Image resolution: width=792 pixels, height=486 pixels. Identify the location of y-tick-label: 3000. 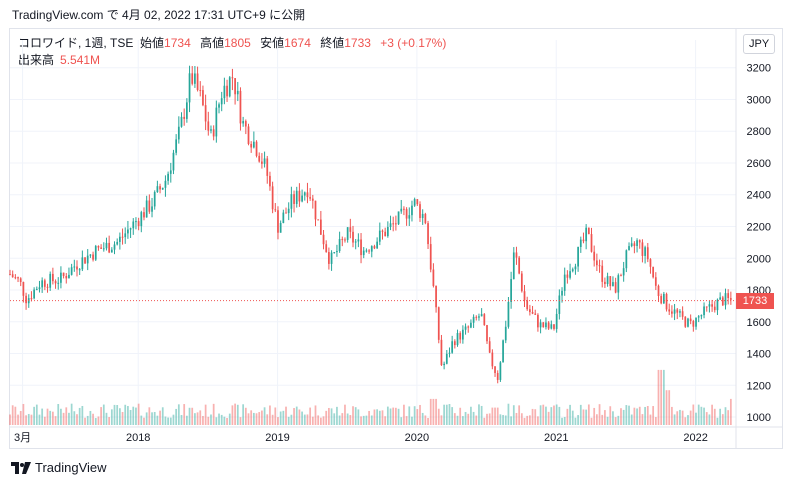
(759, 100).